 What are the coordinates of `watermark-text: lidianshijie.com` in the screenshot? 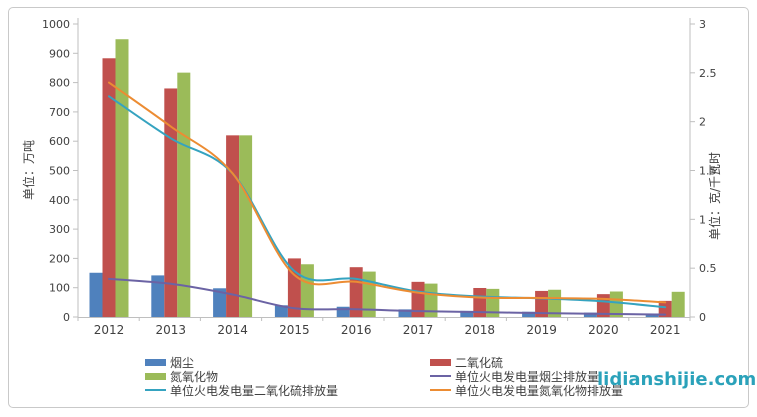 It's located at (677, 379).